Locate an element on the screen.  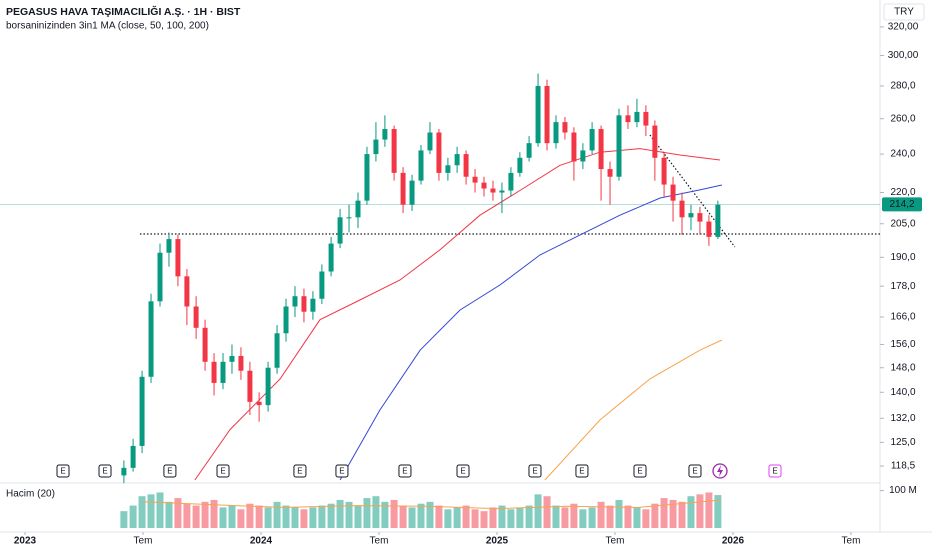
y-tick-label: 280,0 is located at coordinates (902, 86).